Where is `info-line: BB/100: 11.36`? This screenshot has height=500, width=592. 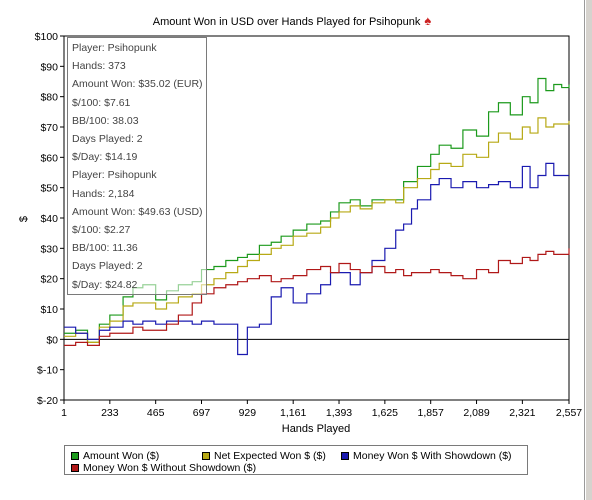
info-line: BB/100: 11.36 is located at coordinates (105, 248).